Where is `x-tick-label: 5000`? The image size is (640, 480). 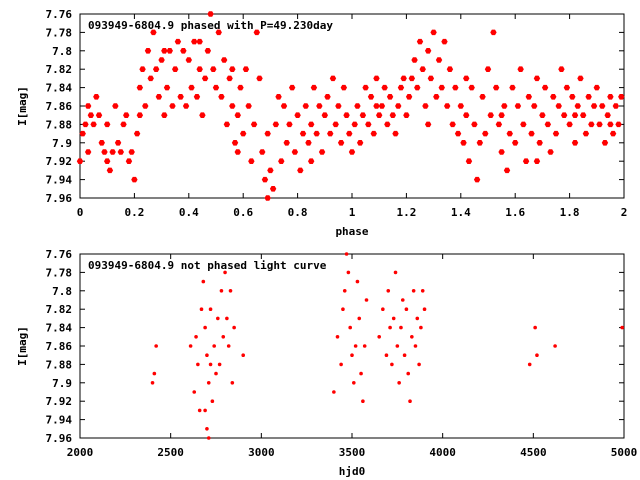
x-tick-label: 5000 is located at coordinates (624, 452).